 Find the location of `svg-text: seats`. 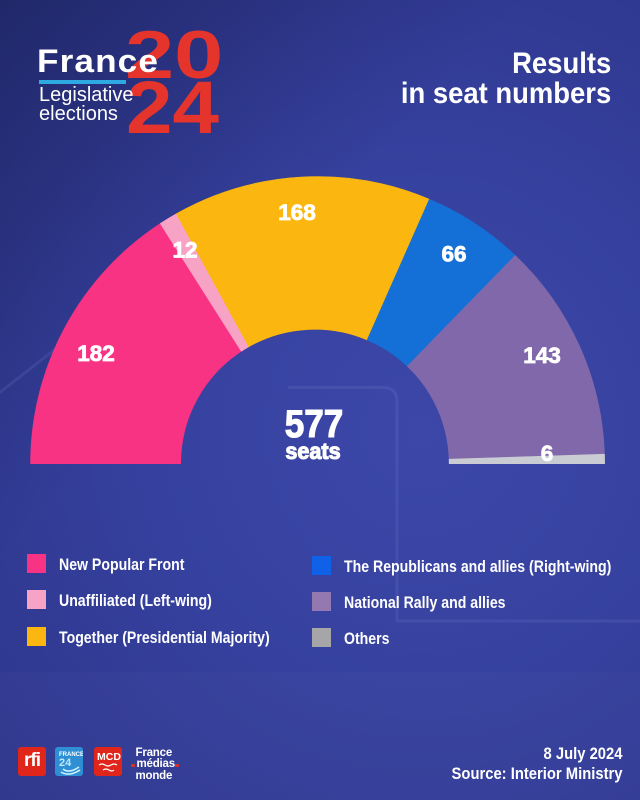

svg-text: seats is located at coordinates (312, 451).